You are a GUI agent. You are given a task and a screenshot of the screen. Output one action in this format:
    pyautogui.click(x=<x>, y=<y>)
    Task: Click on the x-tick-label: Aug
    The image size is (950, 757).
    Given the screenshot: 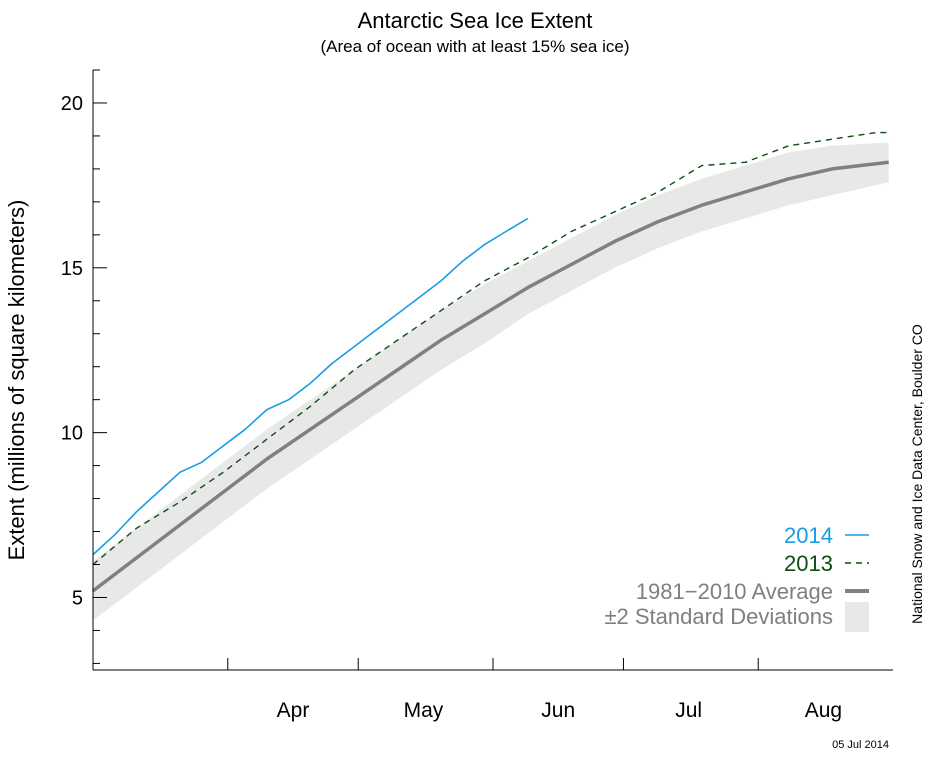 What is the action you would take?
    pyautogui.click(x=823, y=710)
    